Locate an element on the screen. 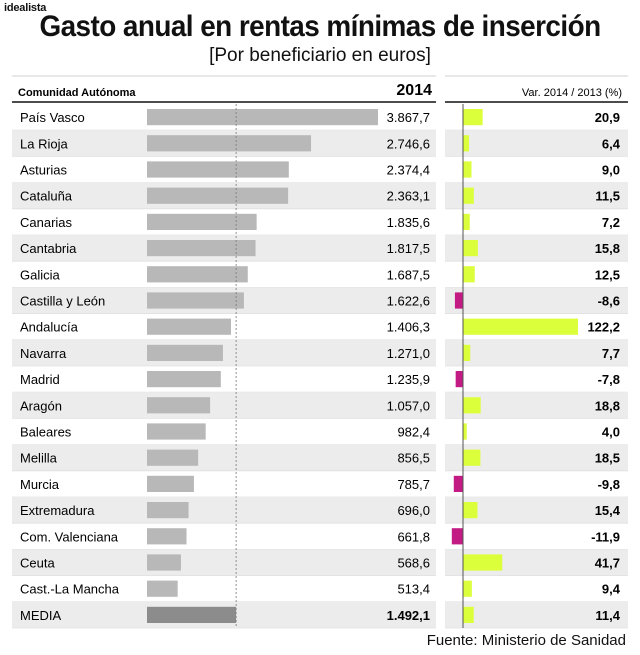 This screenshot has width=640, height=655. value-label: 2.374,4 is located at coordinates (408, 170).